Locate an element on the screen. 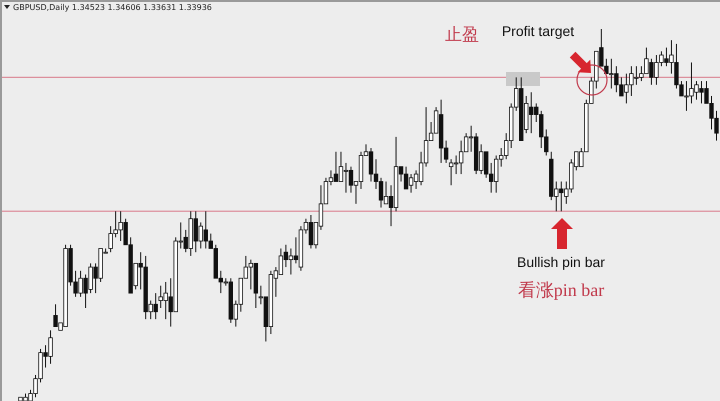 This screenshot has width=720, height=401. annotation: 看涨pin bar is located at coordinates (561, 290).